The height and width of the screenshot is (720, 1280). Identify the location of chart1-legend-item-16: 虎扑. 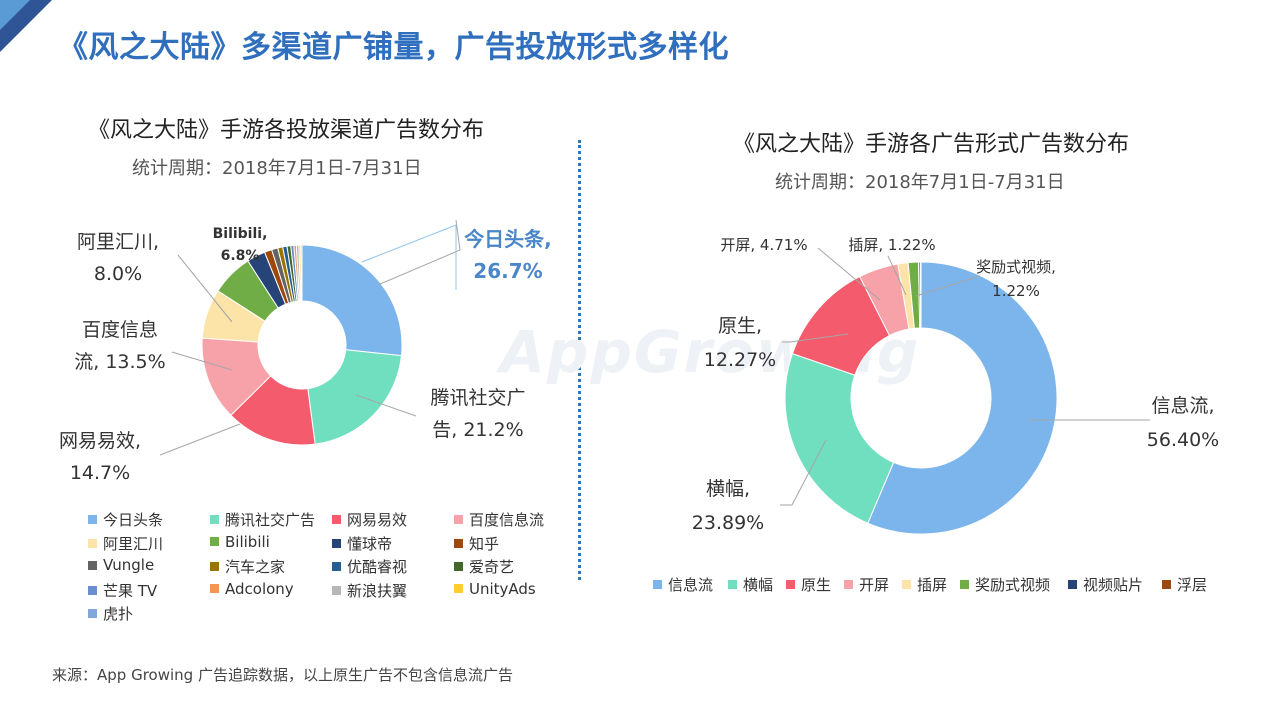
(110, 613).